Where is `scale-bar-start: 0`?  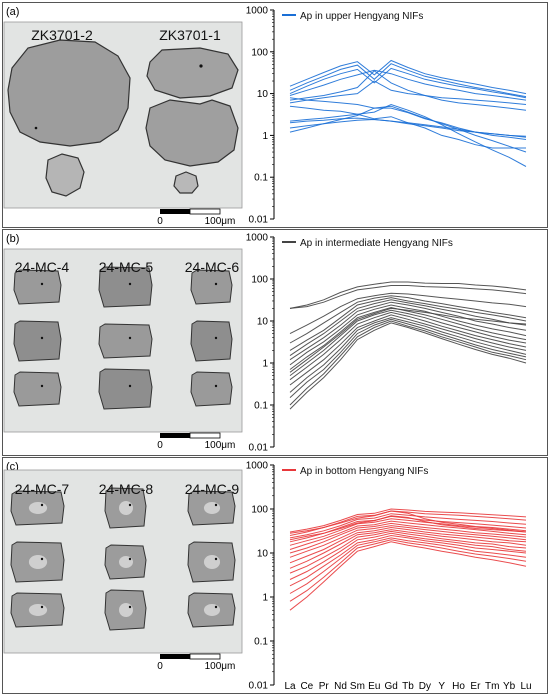
scale-bar-start: 0 is located at coordinates (160, 221).